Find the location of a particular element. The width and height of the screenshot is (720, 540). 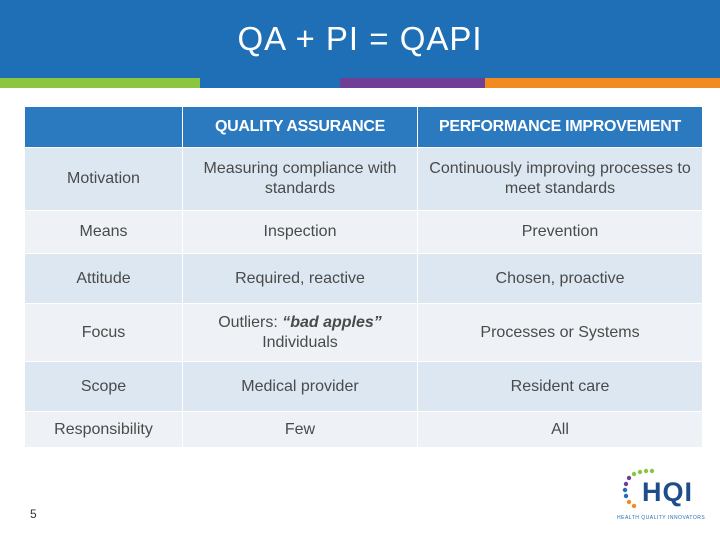

header-empty is located at coordinates (103, 127).